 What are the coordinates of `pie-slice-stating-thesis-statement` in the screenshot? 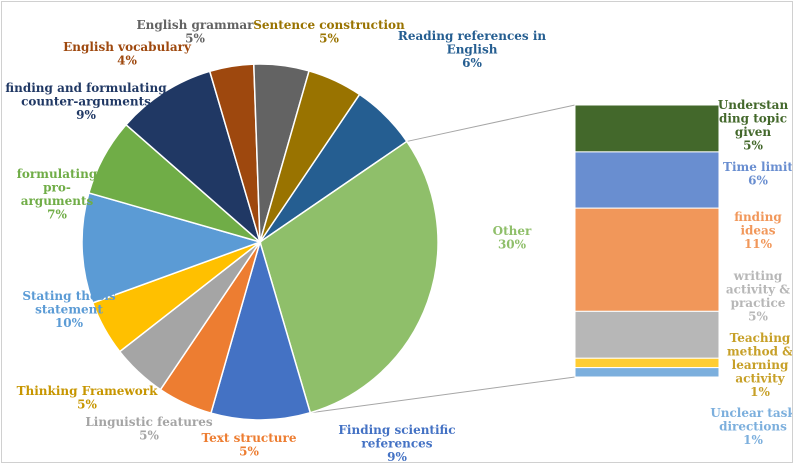 It's located at (172, 248).